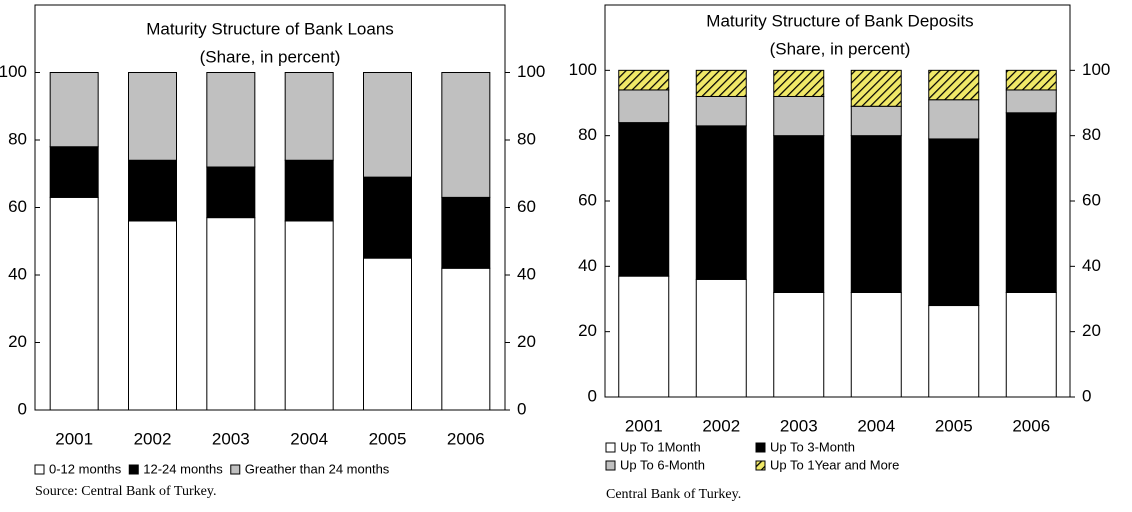 This screenshot has height=512, width=1132. What do you see at coordinates (834, 464) in the screenshot?
I see `legend-label: Up To 1Year and More` at bounding box center [834, 464].